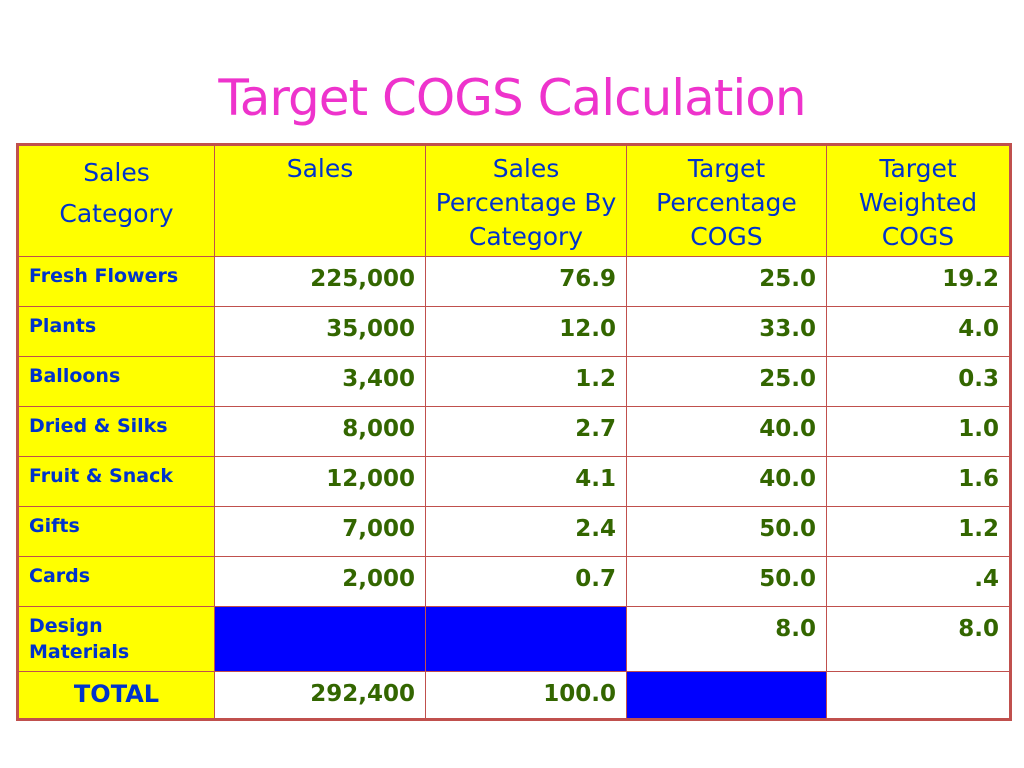 This screenshot has width=1024, height=768. Describe the element at coordinates (918, 531) in the screenshot. I see `weighted-cogs-cell: 1.2` at that location.